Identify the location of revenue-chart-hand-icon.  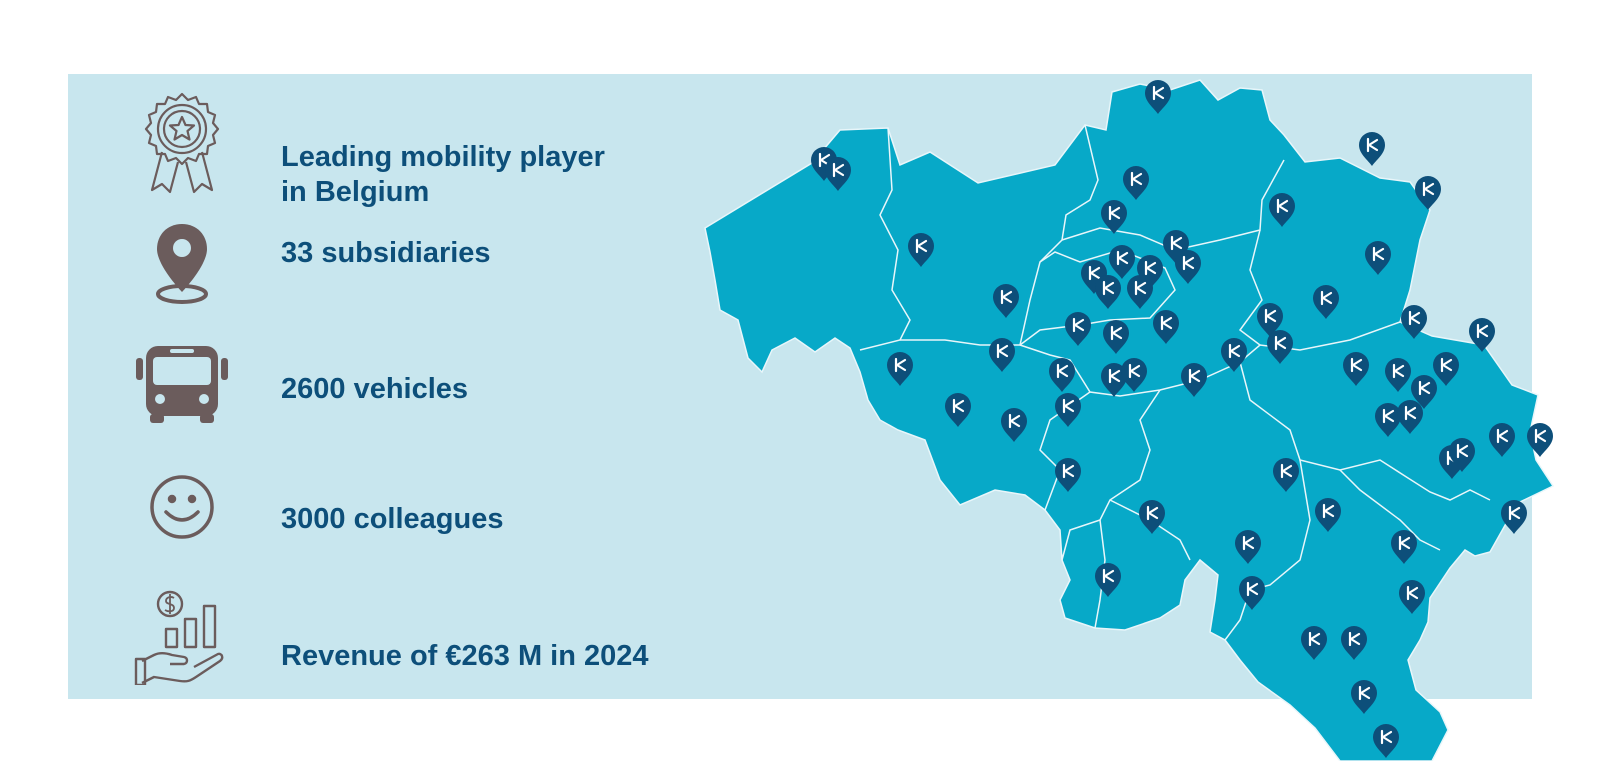
(182, 637).